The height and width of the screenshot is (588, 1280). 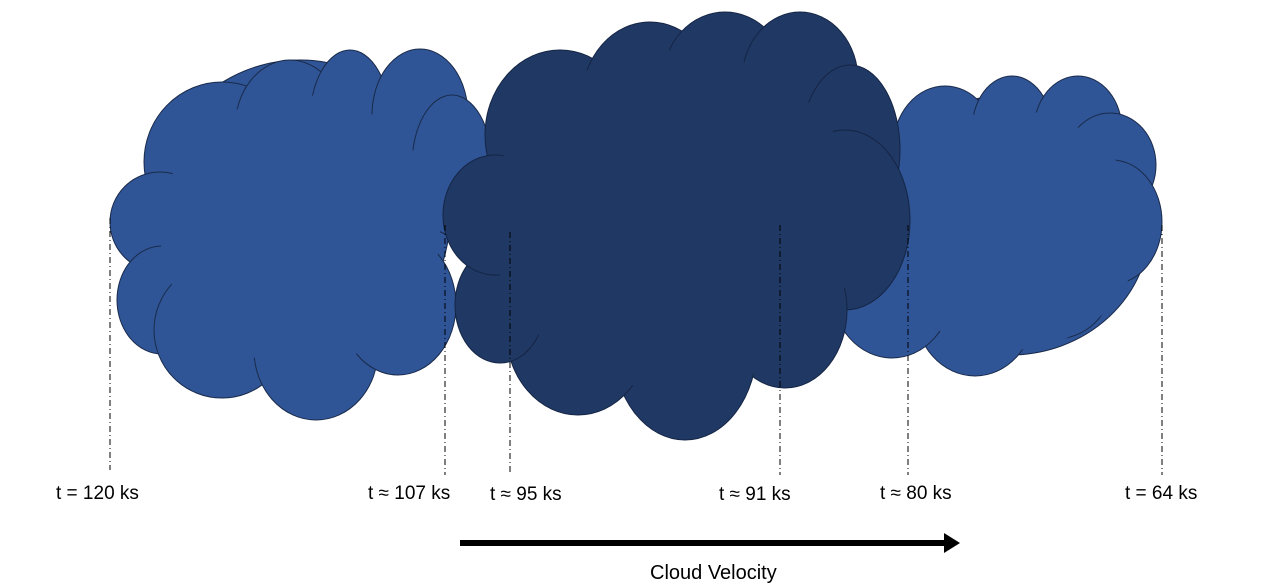 What do you see at coordinates (713, 573) in the screenshot?
I see `velocity-label: Cloud Velocity` at bounding box center [713, 573].